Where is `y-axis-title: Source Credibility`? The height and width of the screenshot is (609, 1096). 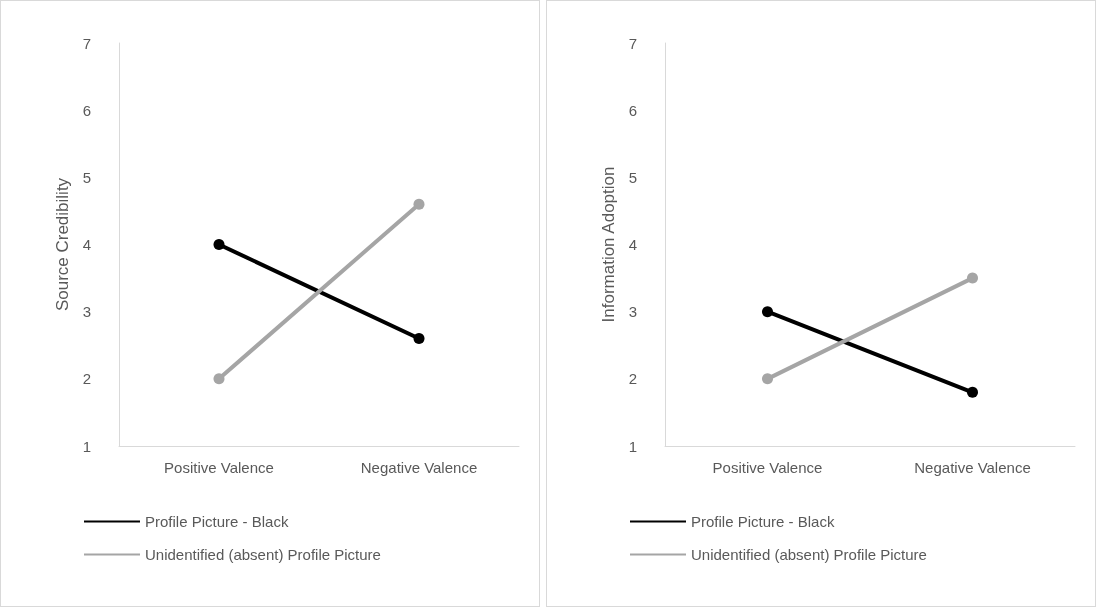
y-axis-title: Source Credibility is located at coordinates (62, 244).